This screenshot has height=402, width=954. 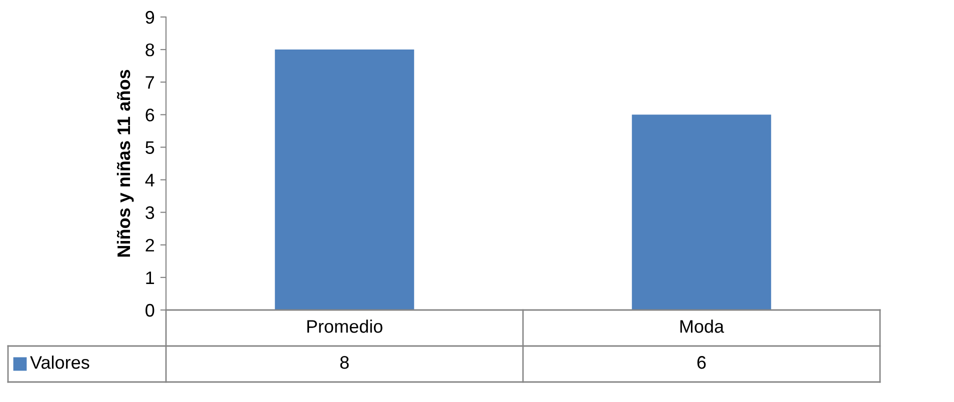 What do you see at coordinates (150, 17) in the screenshot?
I see `y-tick-label: 9` at bounding box center [150, 17].